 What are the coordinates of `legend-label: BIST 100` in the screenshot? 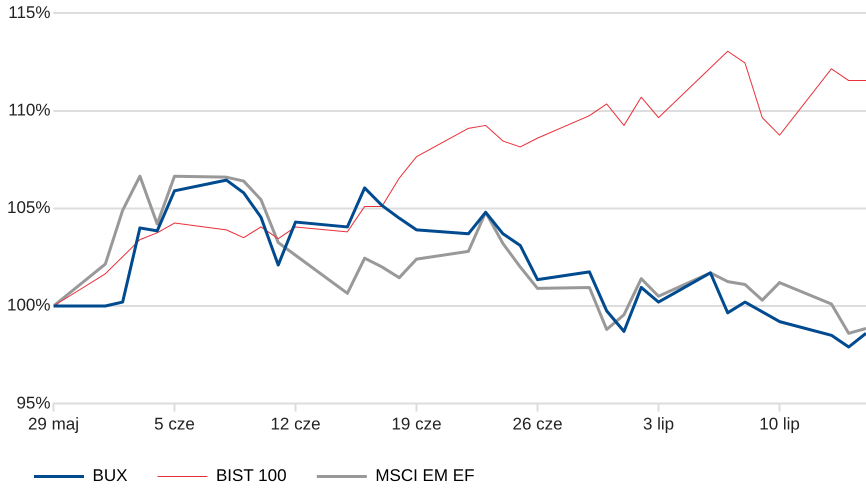 It's located at (251, 476).